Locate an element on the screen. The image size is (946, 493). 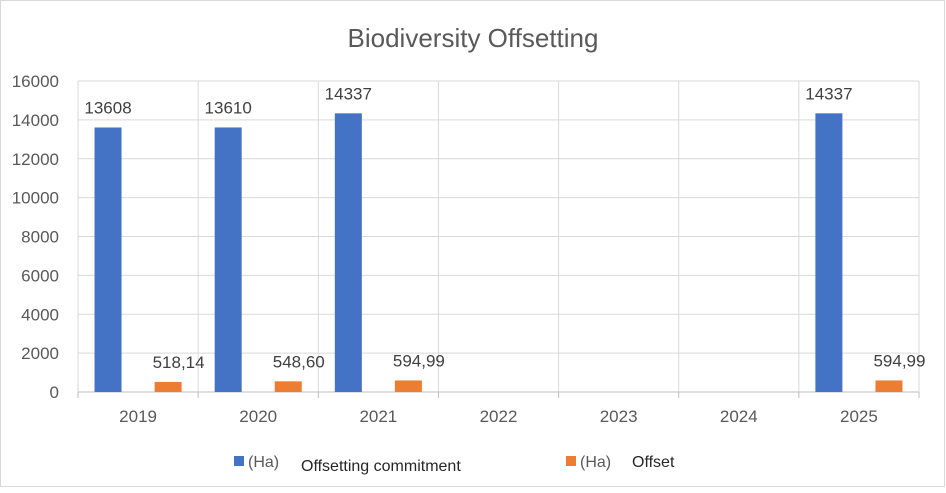
data-label-series1-2025: 14337 is located at coordinates (828, 93).